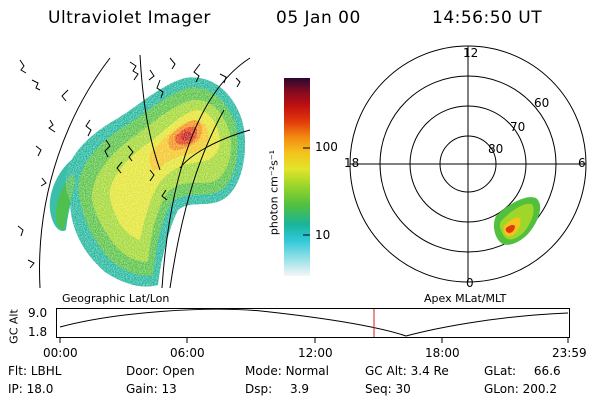  What do you see at coordinates (403, 389) in the screenshot?
I see `seq-value: 30` at bounding box center [403, 389].